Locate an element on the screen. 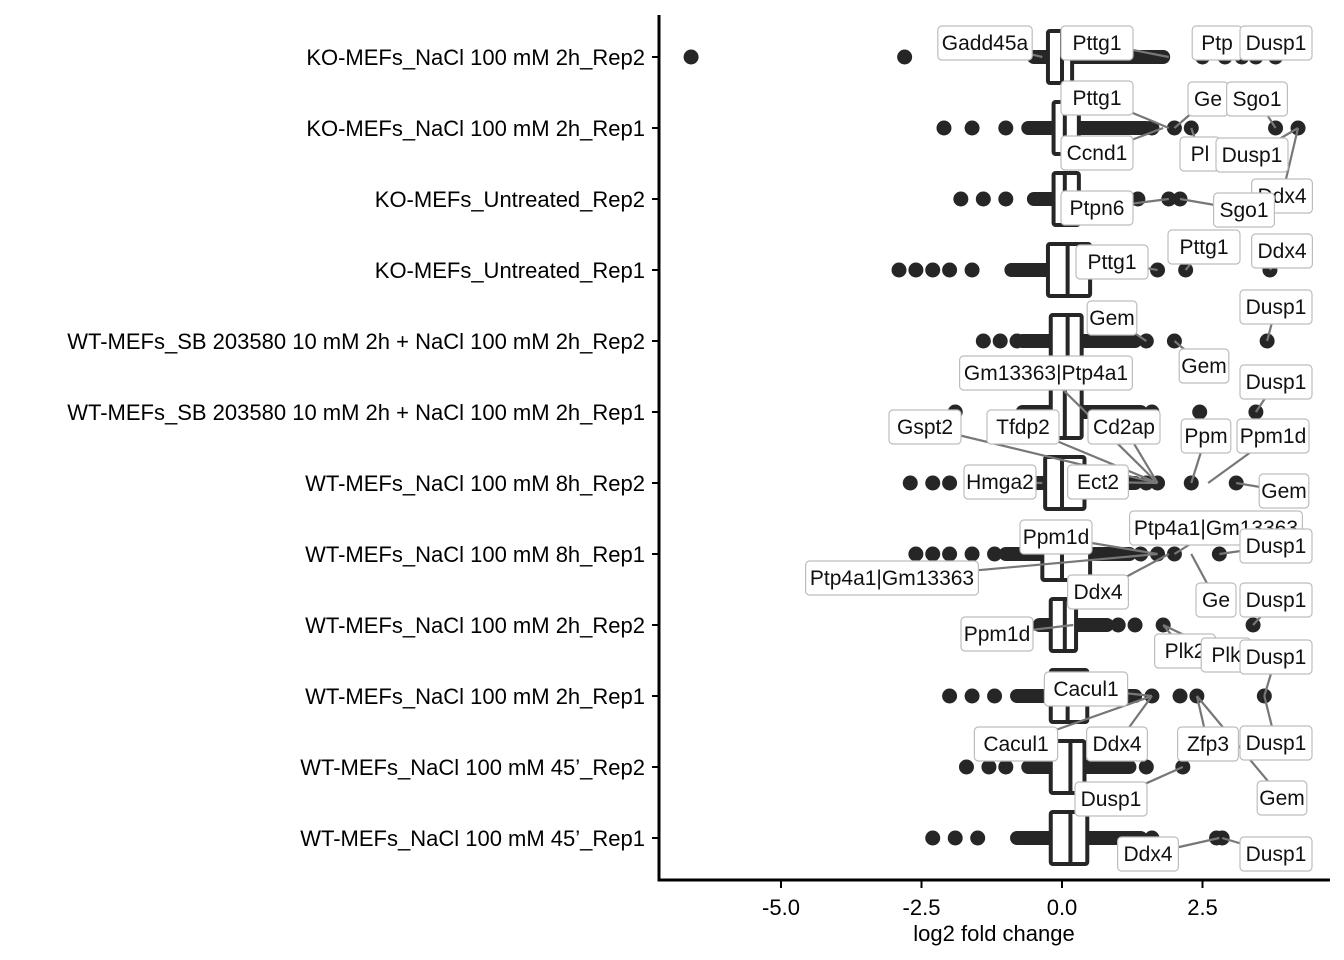 The height and width of the screenshot is (960, 1344). gene-label-text: Gadd45a is located at coordinates (985, 43).